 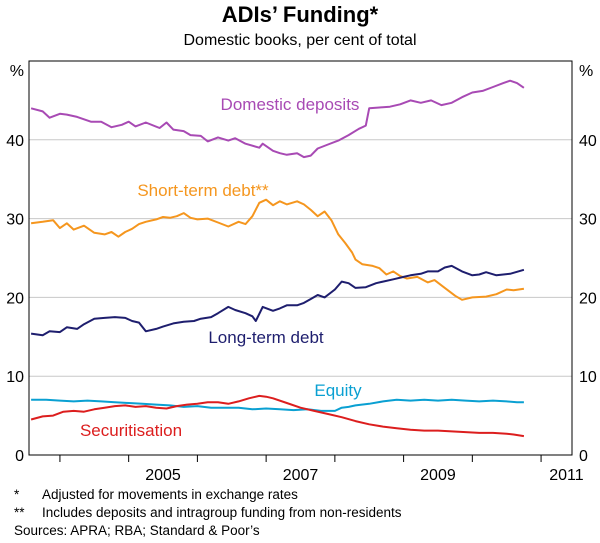 What do you see at coordinates (15, 298) in the screenshot?
I see `y-tick-label-left-20: 20` at bounding box center [15, 298].